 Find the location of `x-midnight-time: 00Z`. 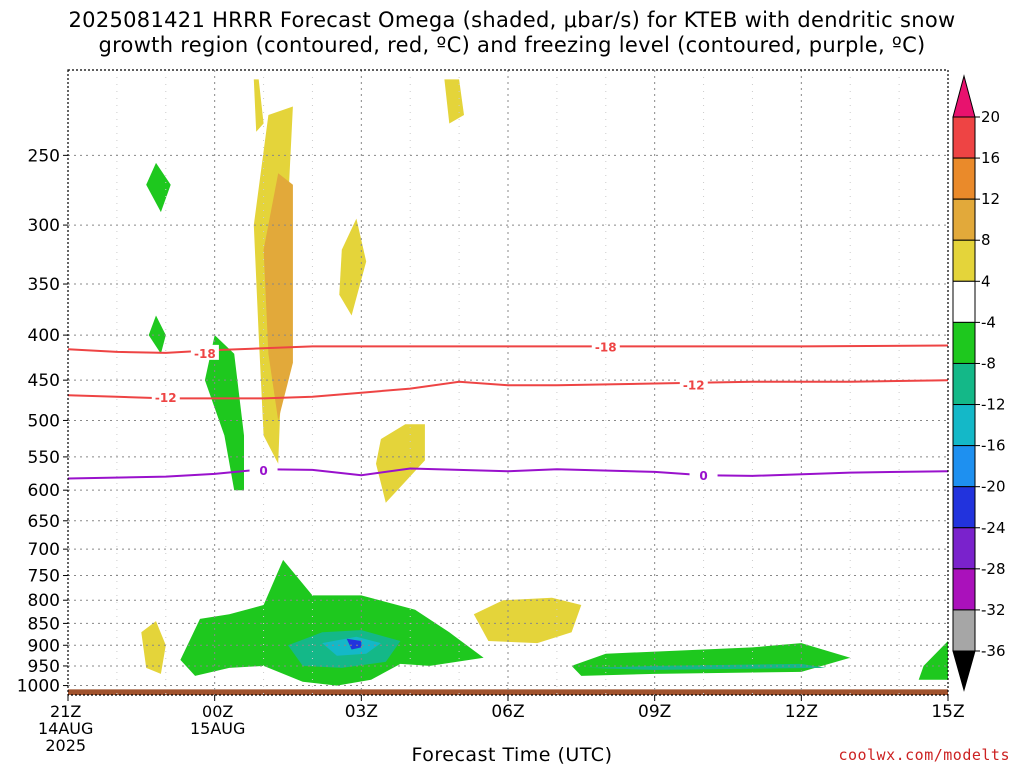

x-midnight-time: 00Z is located at coordinates (218, 711).